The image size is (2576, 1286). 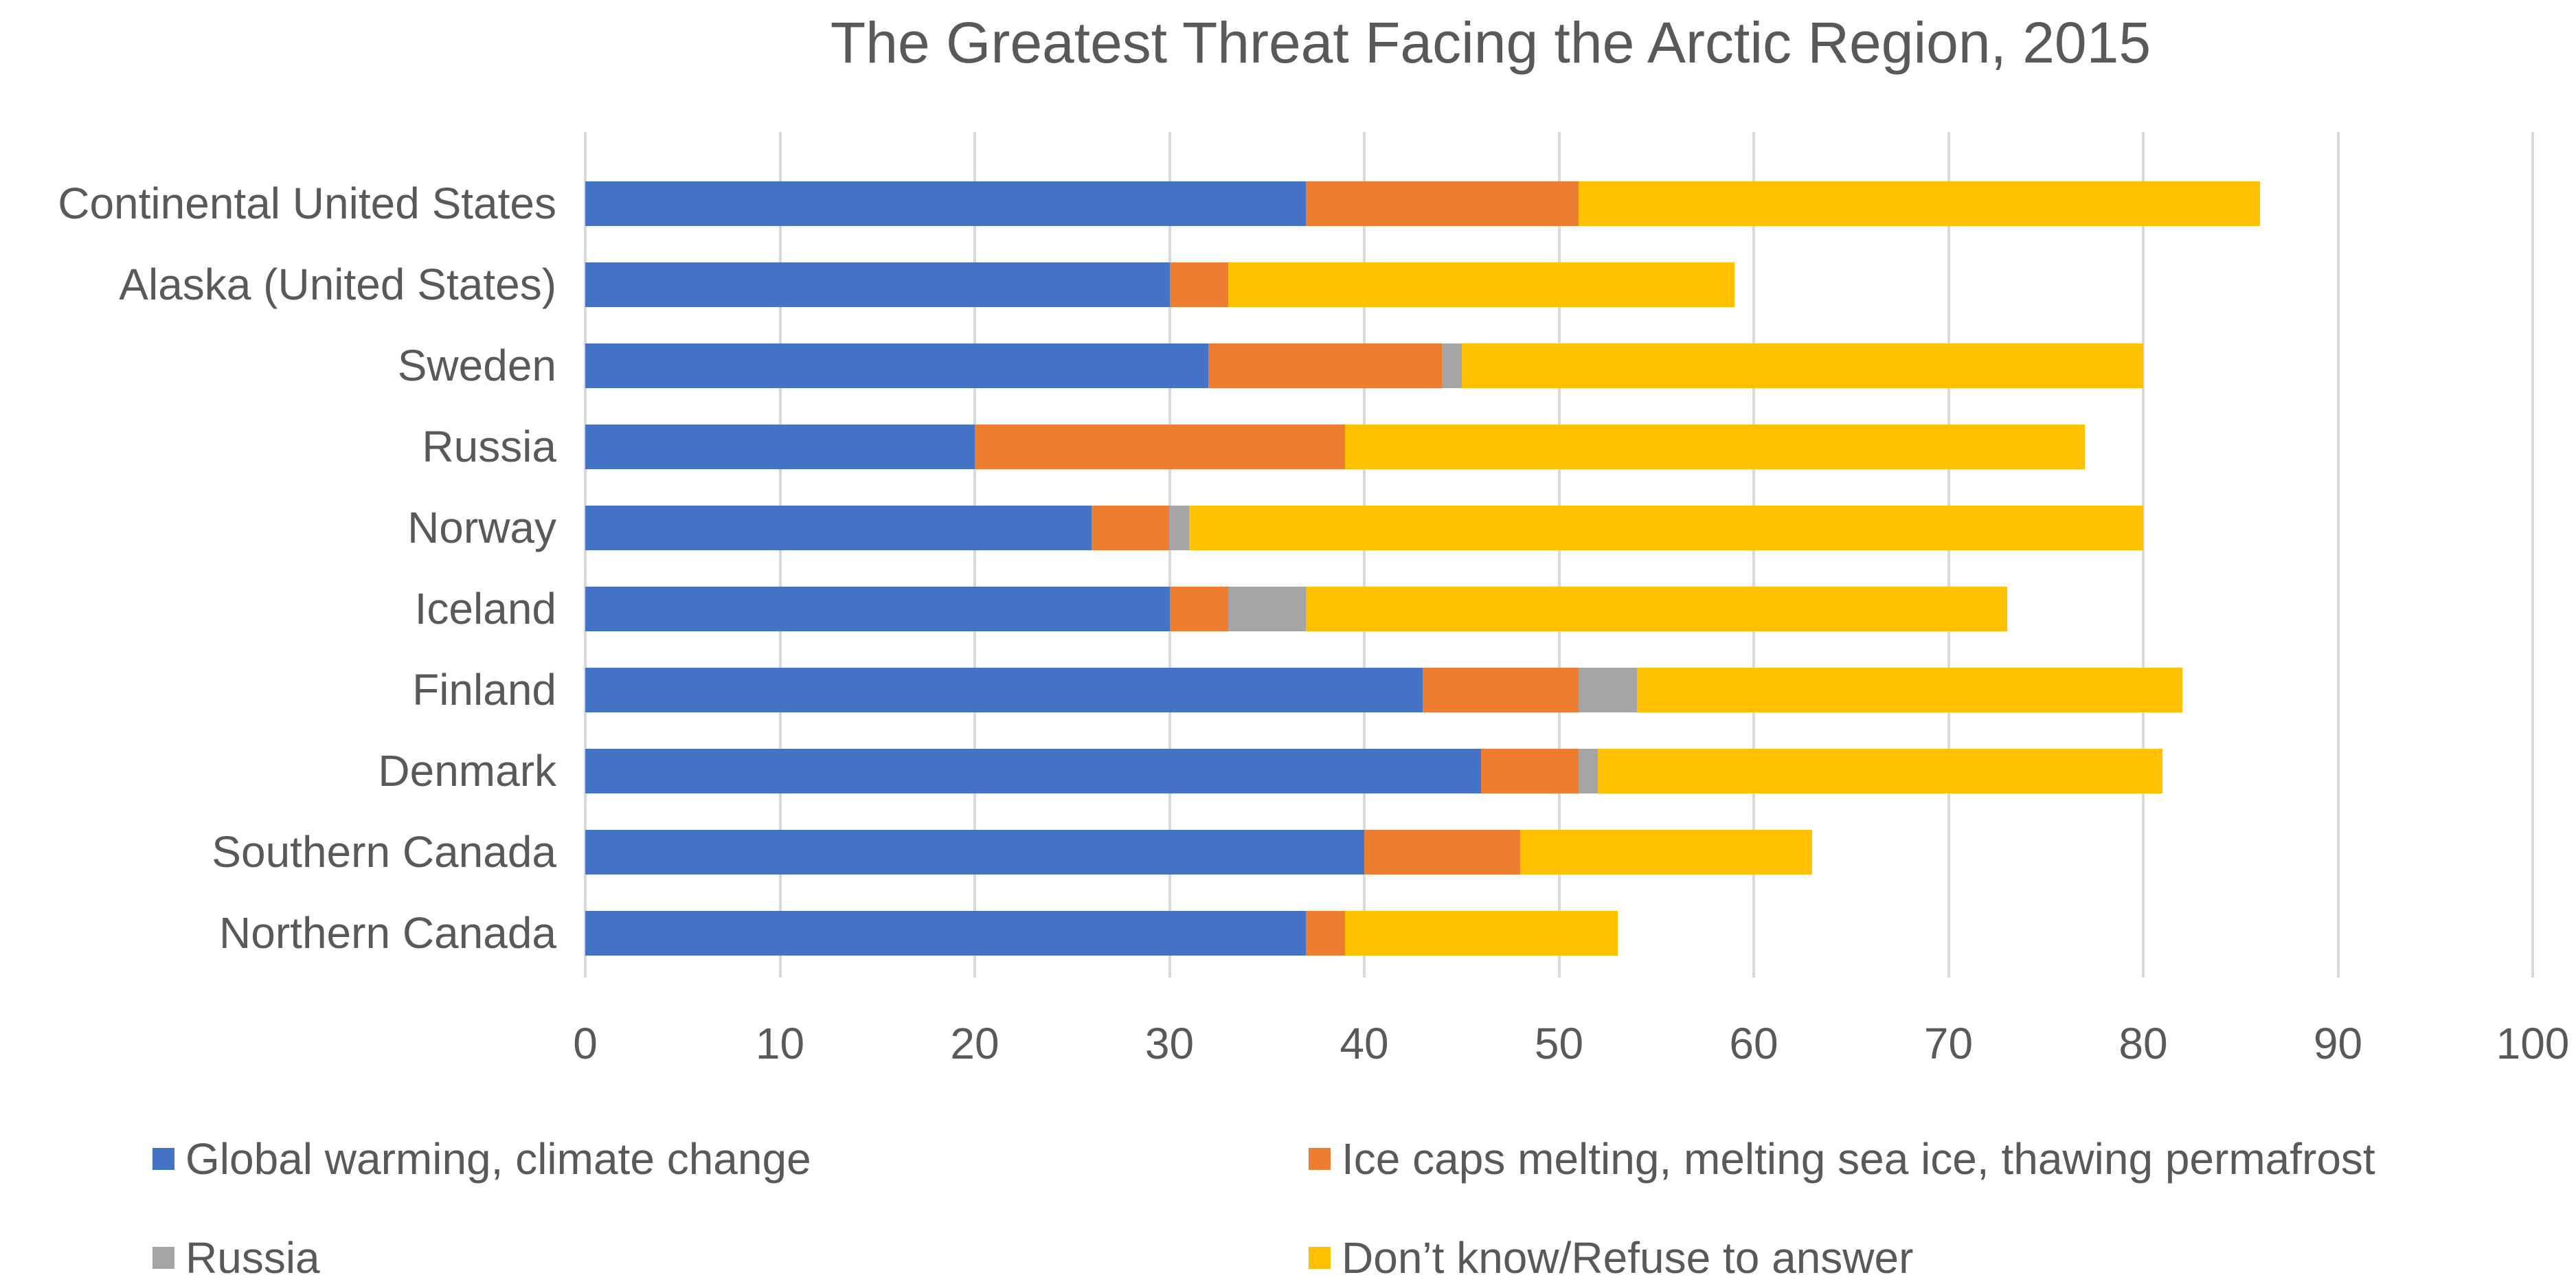 What do you see at coordinates (974, 1043) in the screenshot?
I see `x-tick-label: 20` at bounding box center [974, 1043].